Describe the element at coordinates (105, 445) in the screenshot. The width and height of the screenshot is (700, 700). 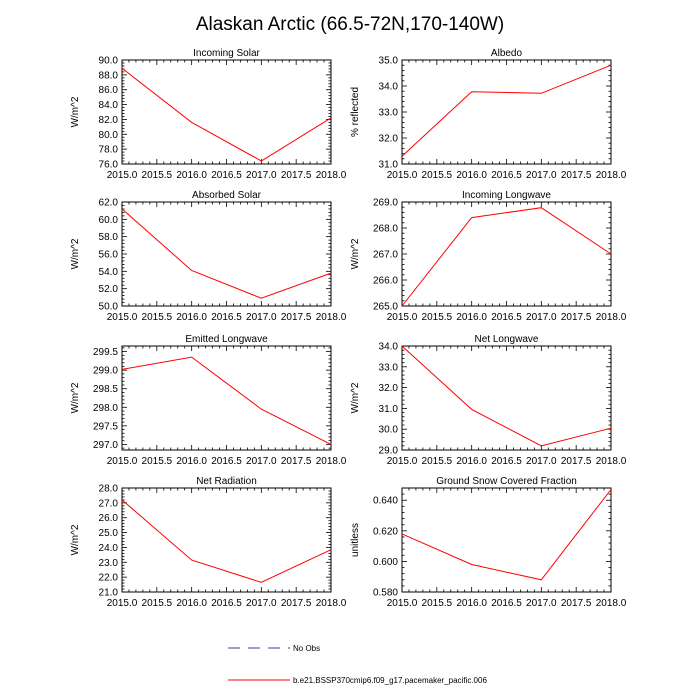
I see `y-tick-label: 297.0` at that location.